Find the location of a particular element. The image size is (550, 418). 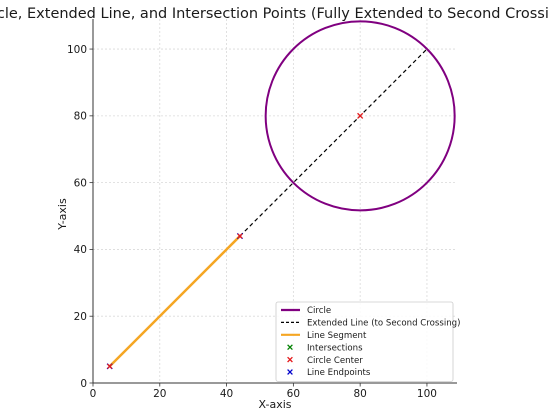

legend-label: Intersections is located at coordinates (335, 348).